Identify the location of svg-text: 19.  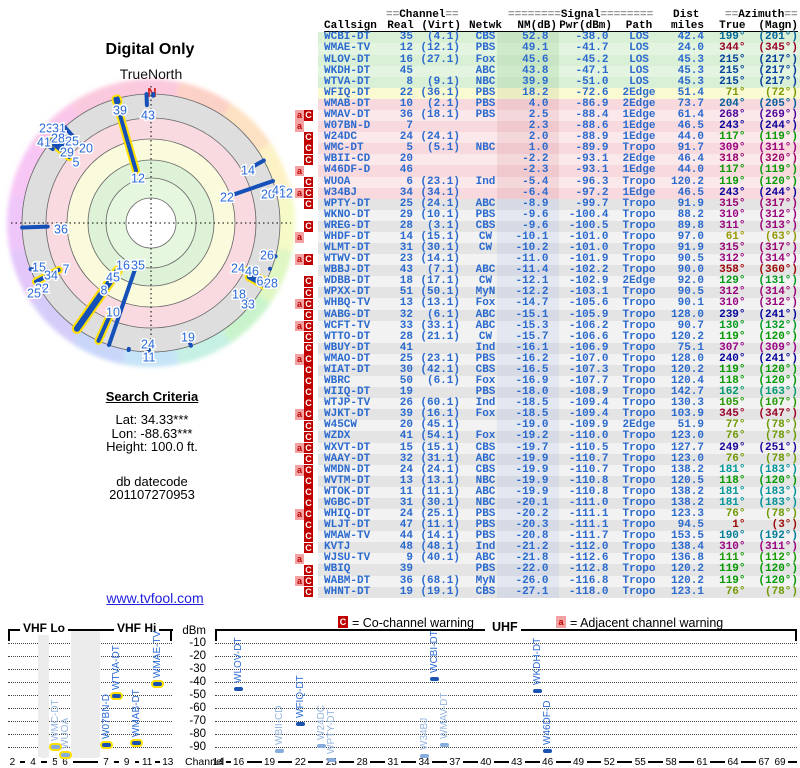
(188, 338).